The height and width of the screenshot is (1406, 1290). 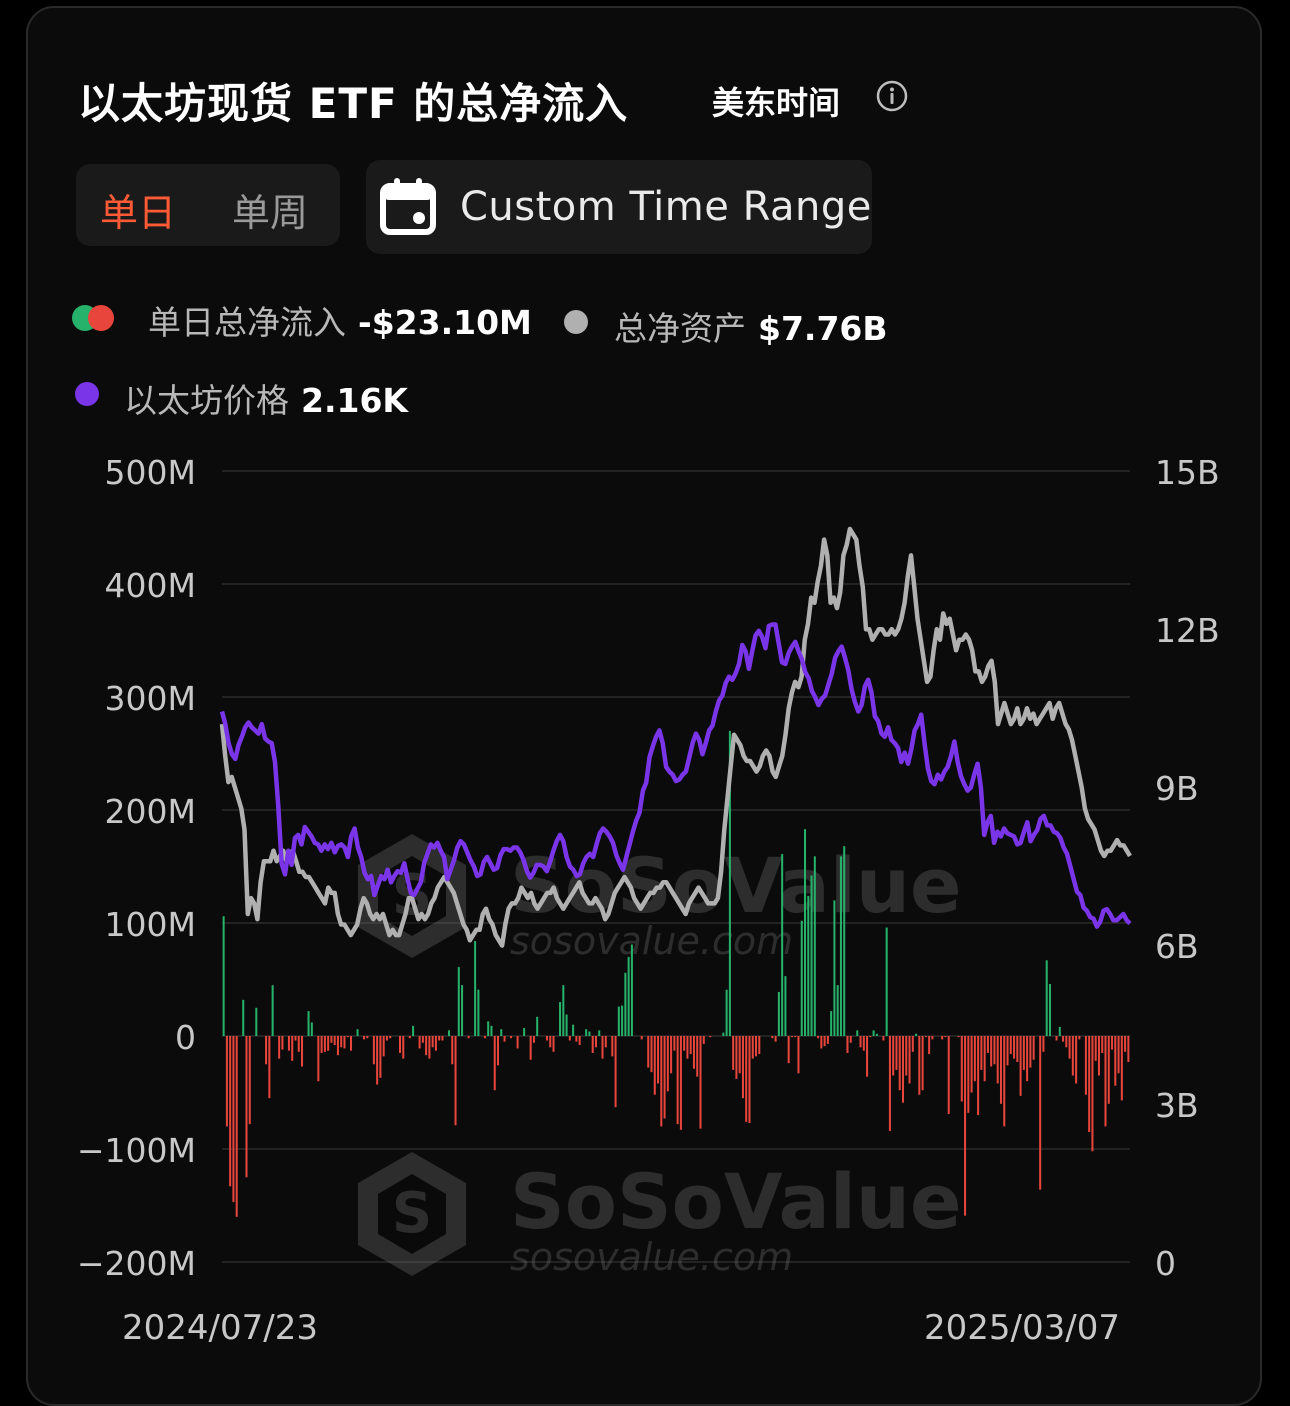 I want to click on y-right-tick-0: 0, so click(x=1165, y=1263).